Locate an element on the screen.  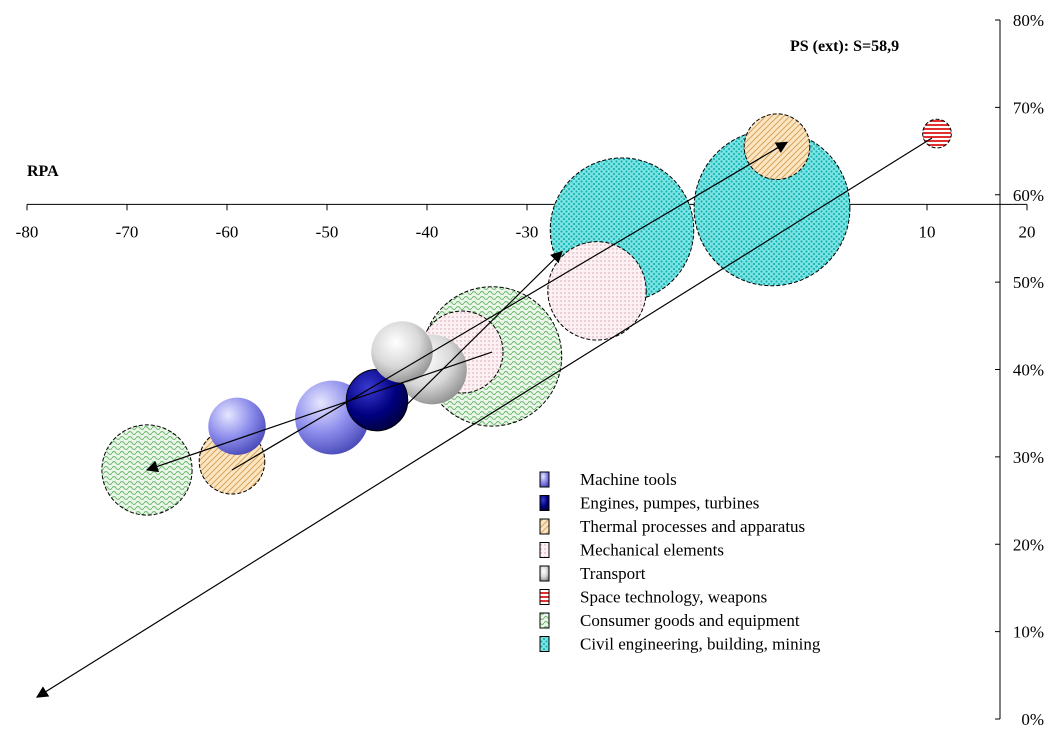
y-tick-label: 20% is located at coordinates (1028, 544).